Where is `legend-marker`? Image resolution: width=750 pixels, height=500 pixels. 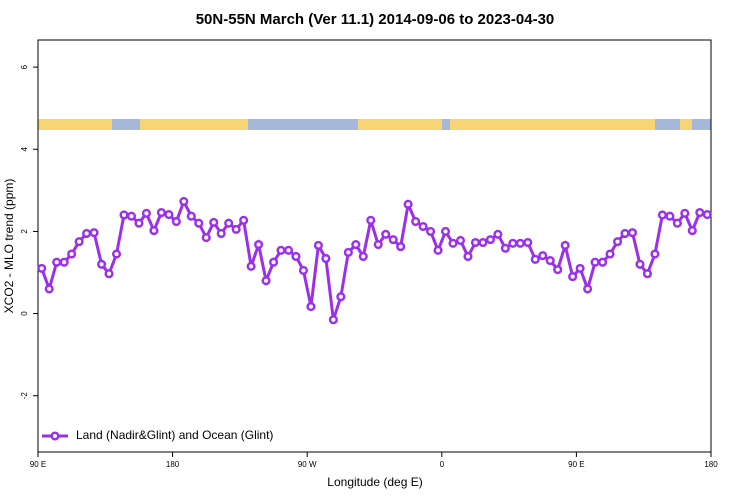
legend-marker is located at coordinates (55, 436).